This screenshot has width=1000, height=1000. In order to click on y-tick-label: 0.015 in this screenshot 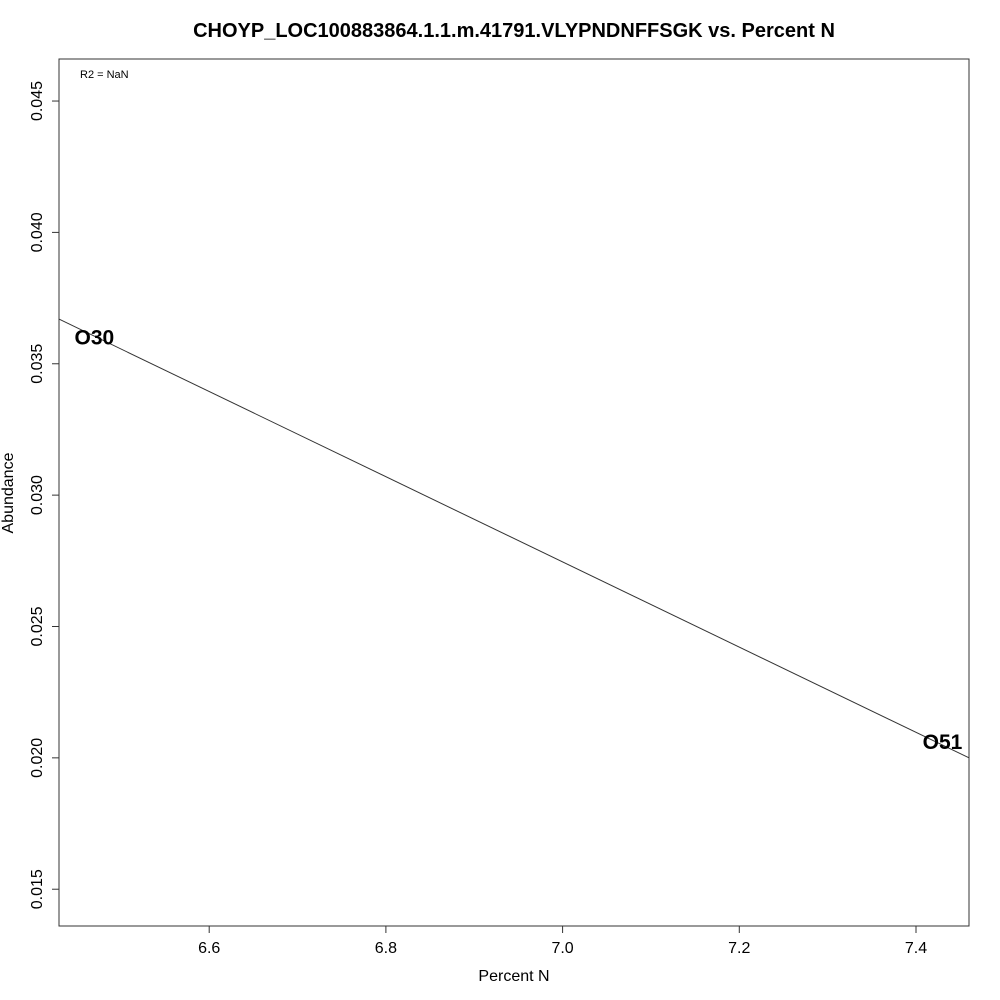, I will do `click(37, 889)`.